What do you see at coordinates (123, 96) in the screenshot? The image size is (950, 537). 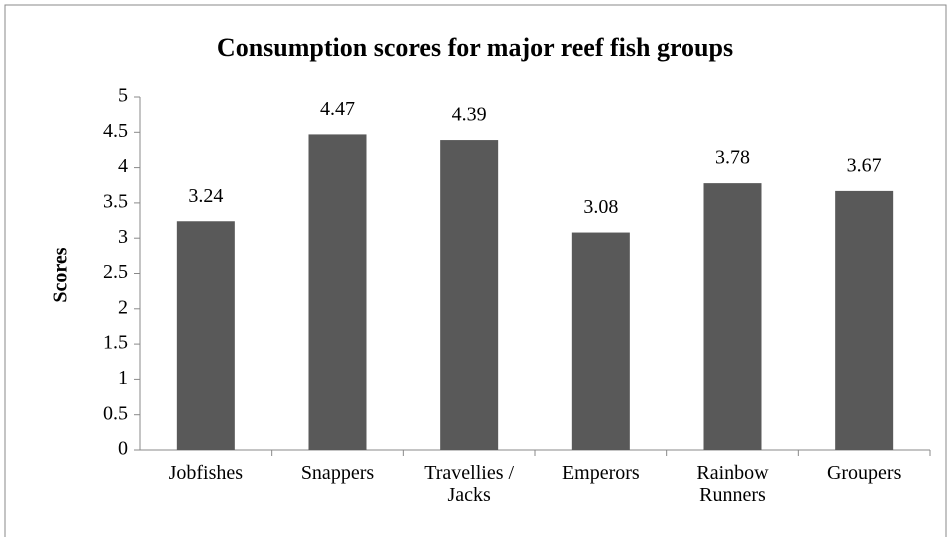 I see `y-tick-label: 5` at bounding box center [123, 96].